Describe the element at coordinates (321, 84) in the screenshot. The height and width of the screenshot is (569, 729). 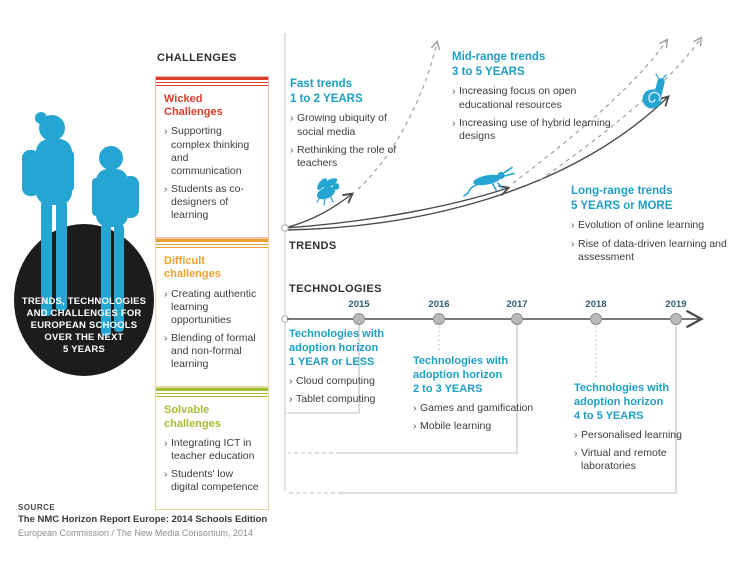
I see `heading-line: Fast trends` at that location.